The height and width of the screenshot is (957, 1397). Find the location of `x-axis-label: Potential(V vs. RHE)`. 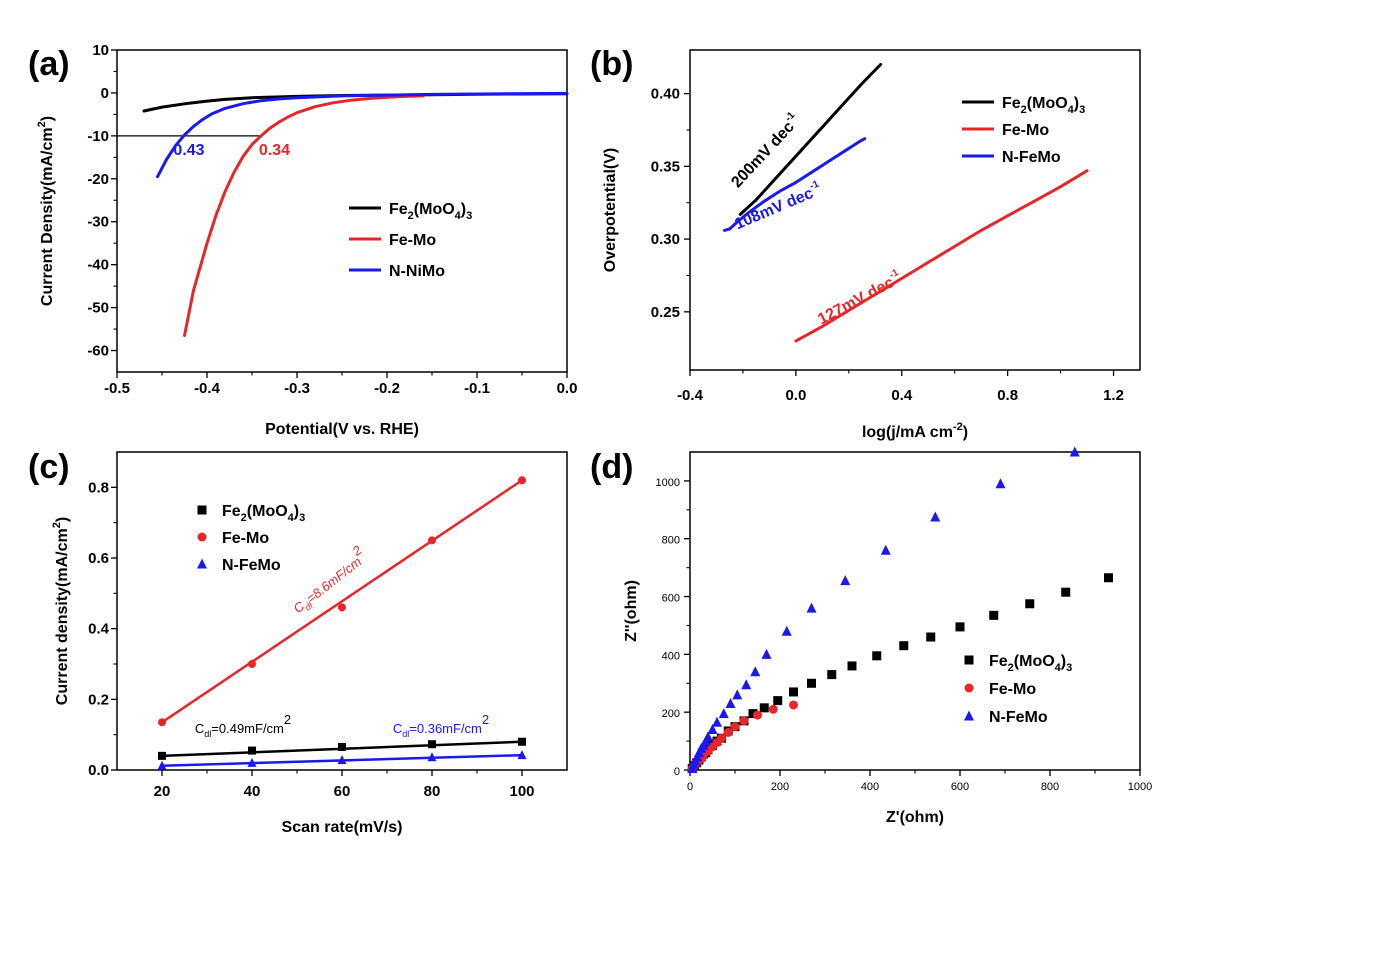

x-axis-label: Potential(V vs. RHE) is located at coordinates (342, 429).